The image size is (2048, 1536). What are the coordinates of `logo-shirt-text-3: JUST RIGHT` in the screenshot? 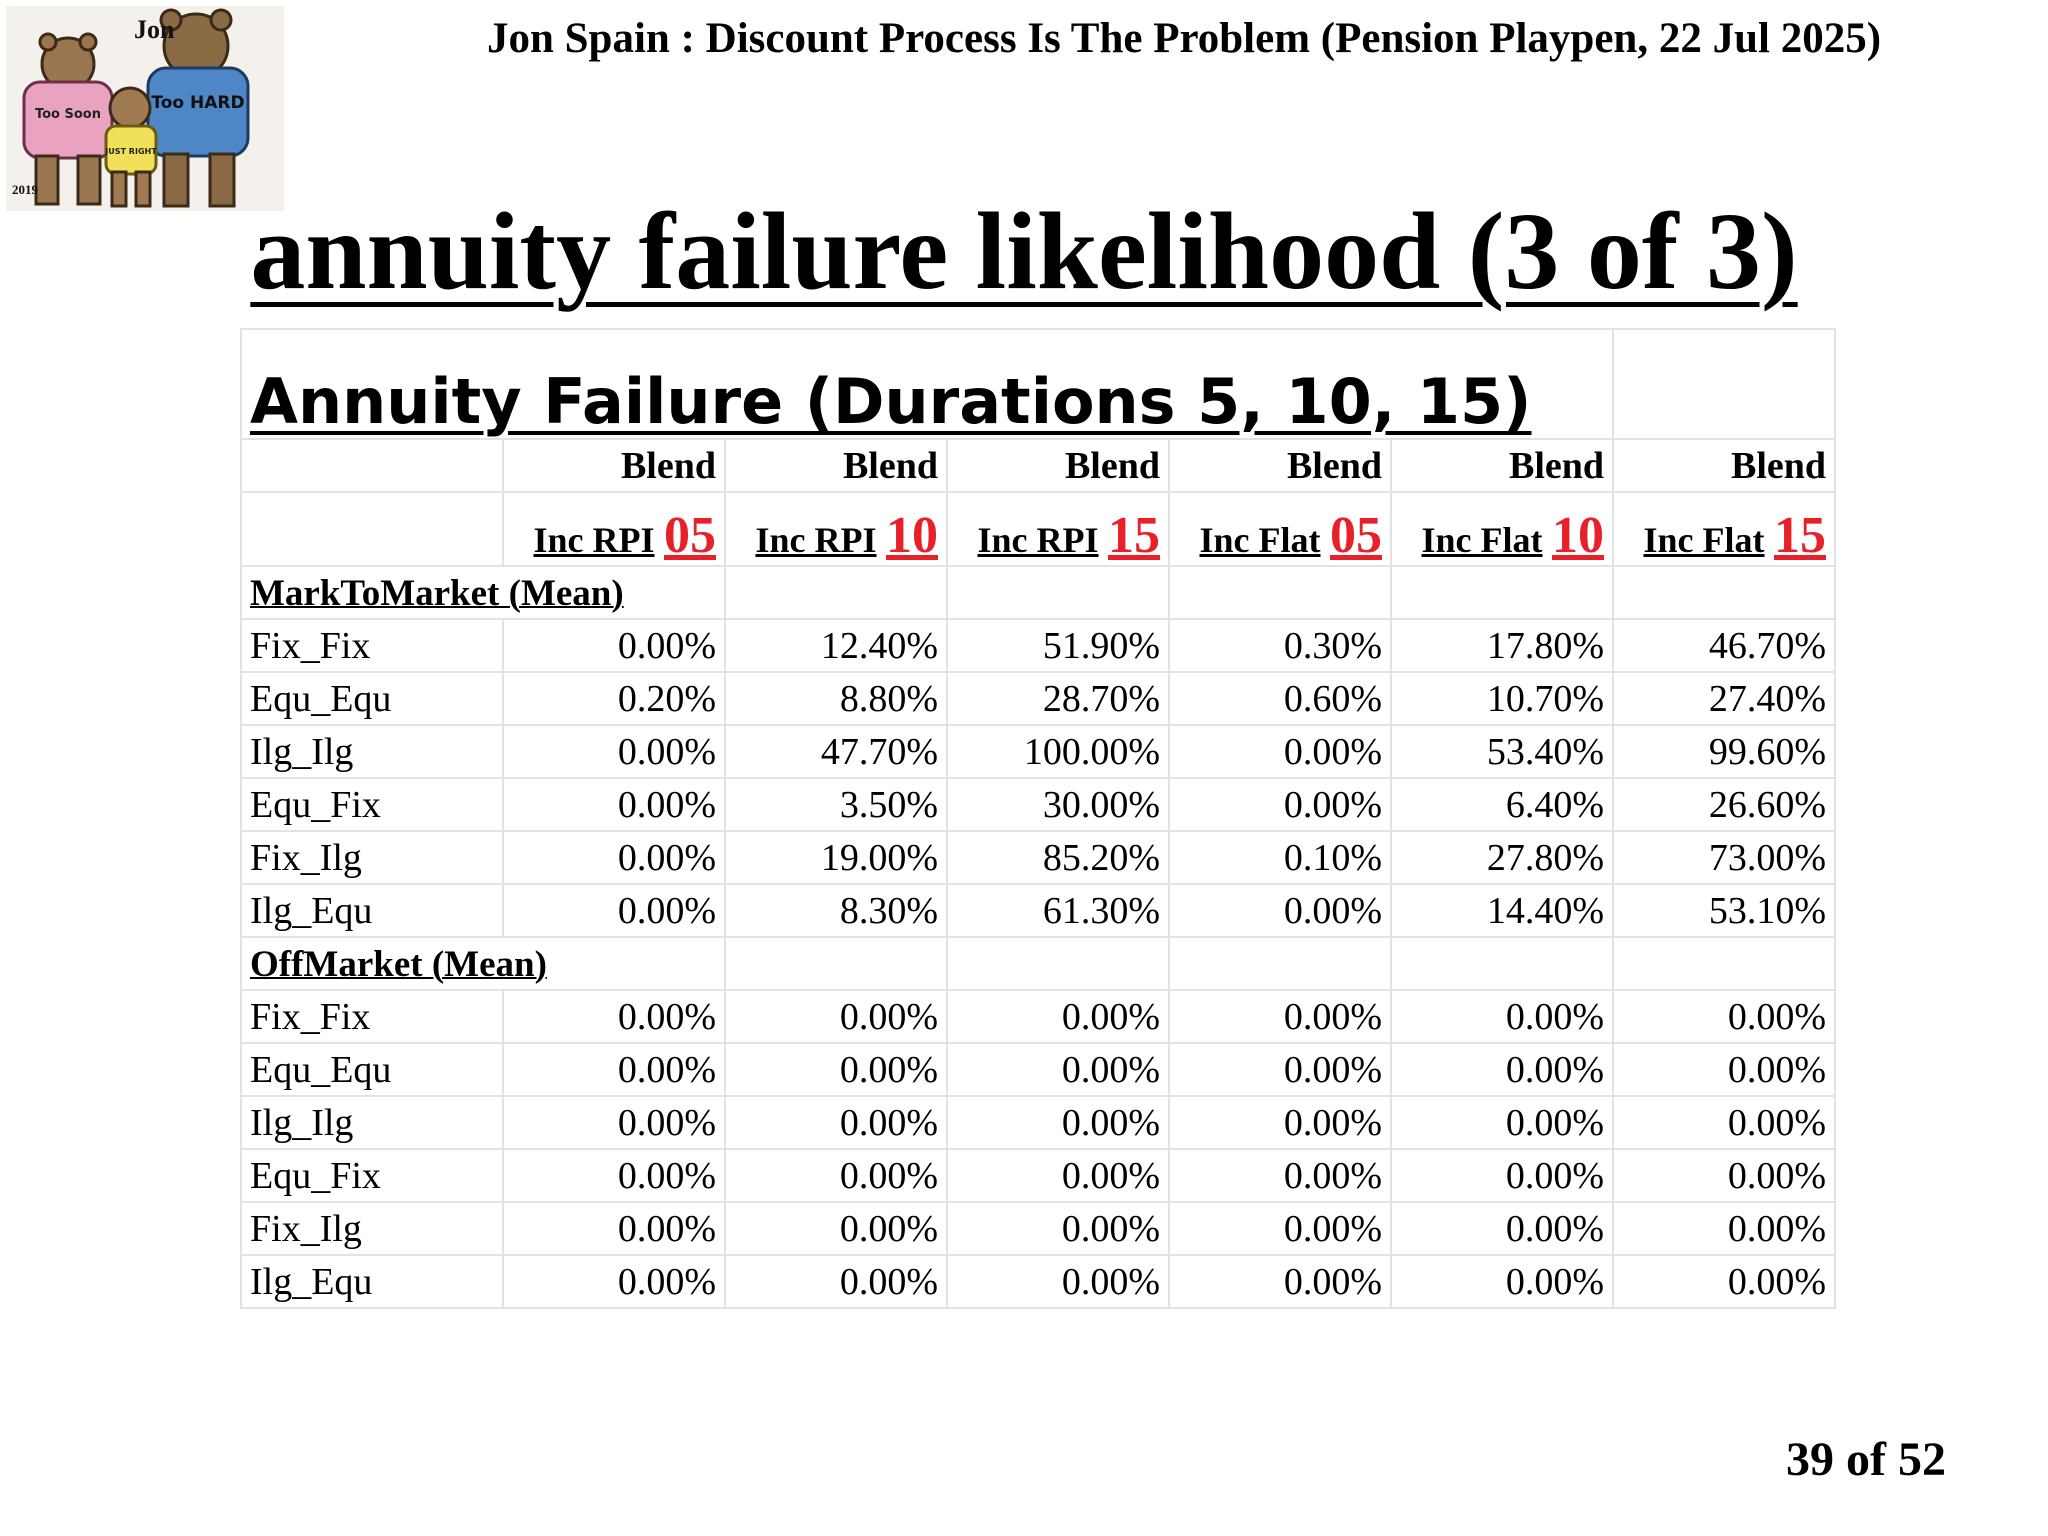 It's located at (130, 151).